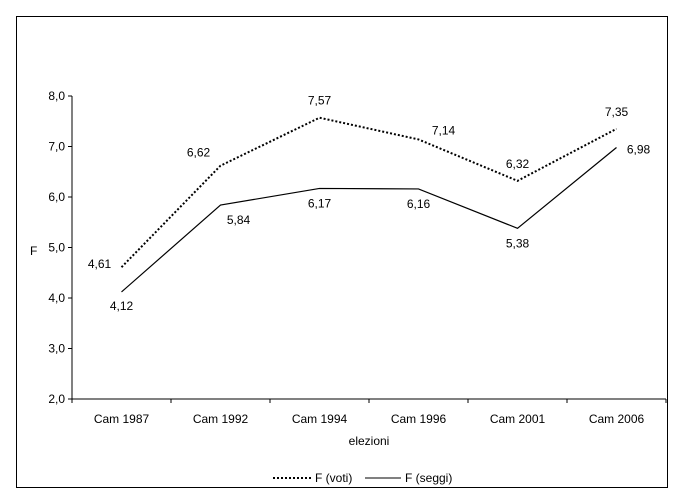 The image size is (686, 500). What do you see at coordinates (56, 349) in the screenshot?
I see `y-tick-label: 3,0` at bounding box center [56, 349].